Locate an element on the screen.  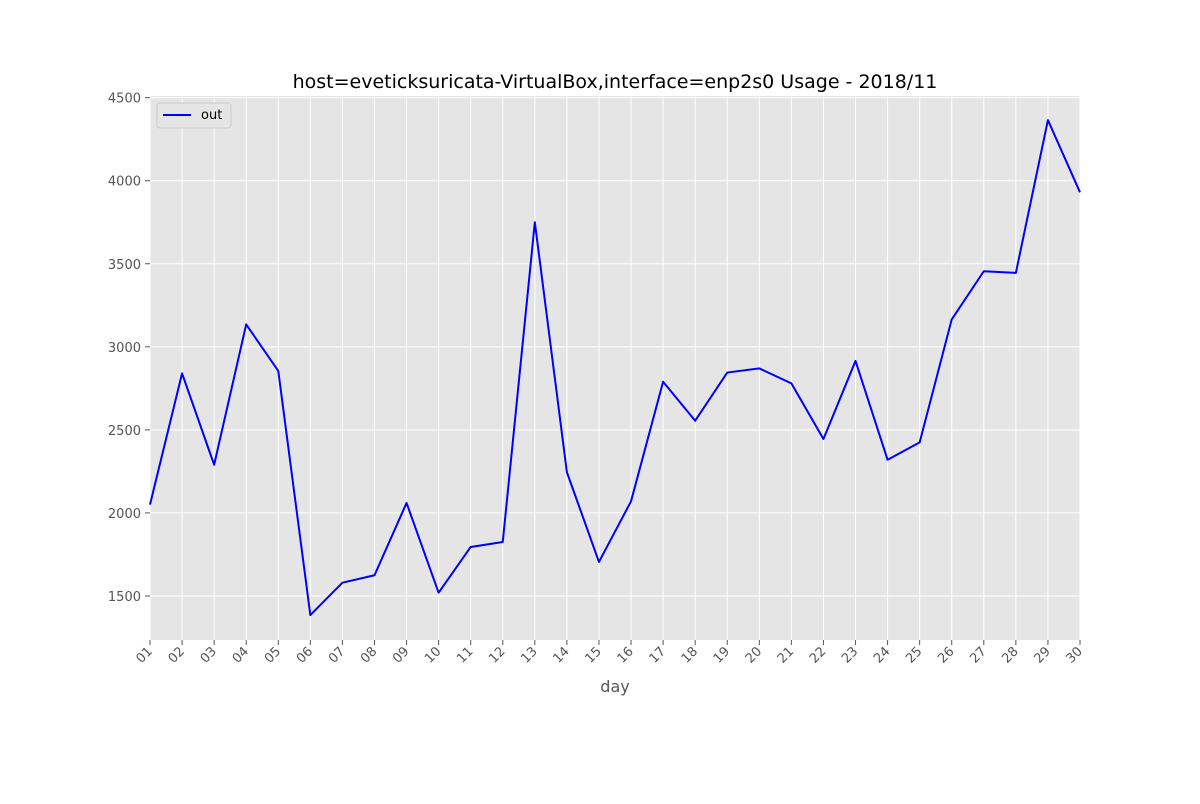
x-tick-label: 17 is located at coordinates (658, 655).